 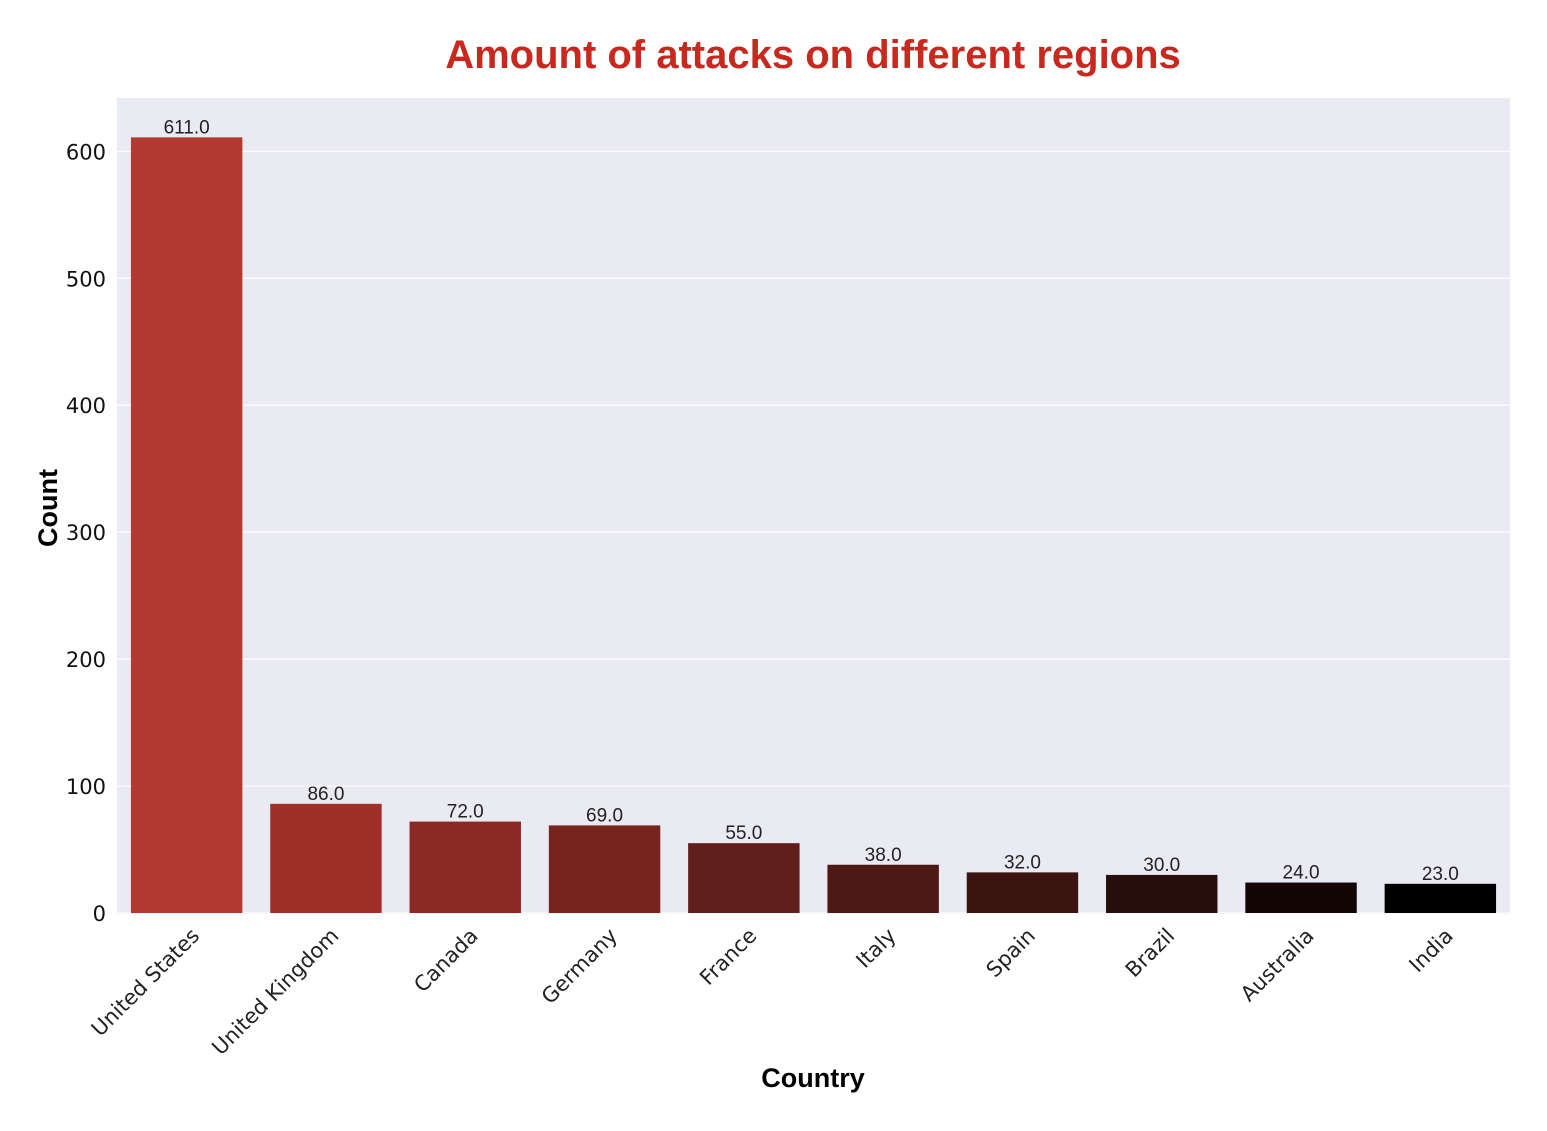 What do you see at coordinates (1022, 892) in the screenshot?
I see `bar-spain` at bounding box center [1022, 892].